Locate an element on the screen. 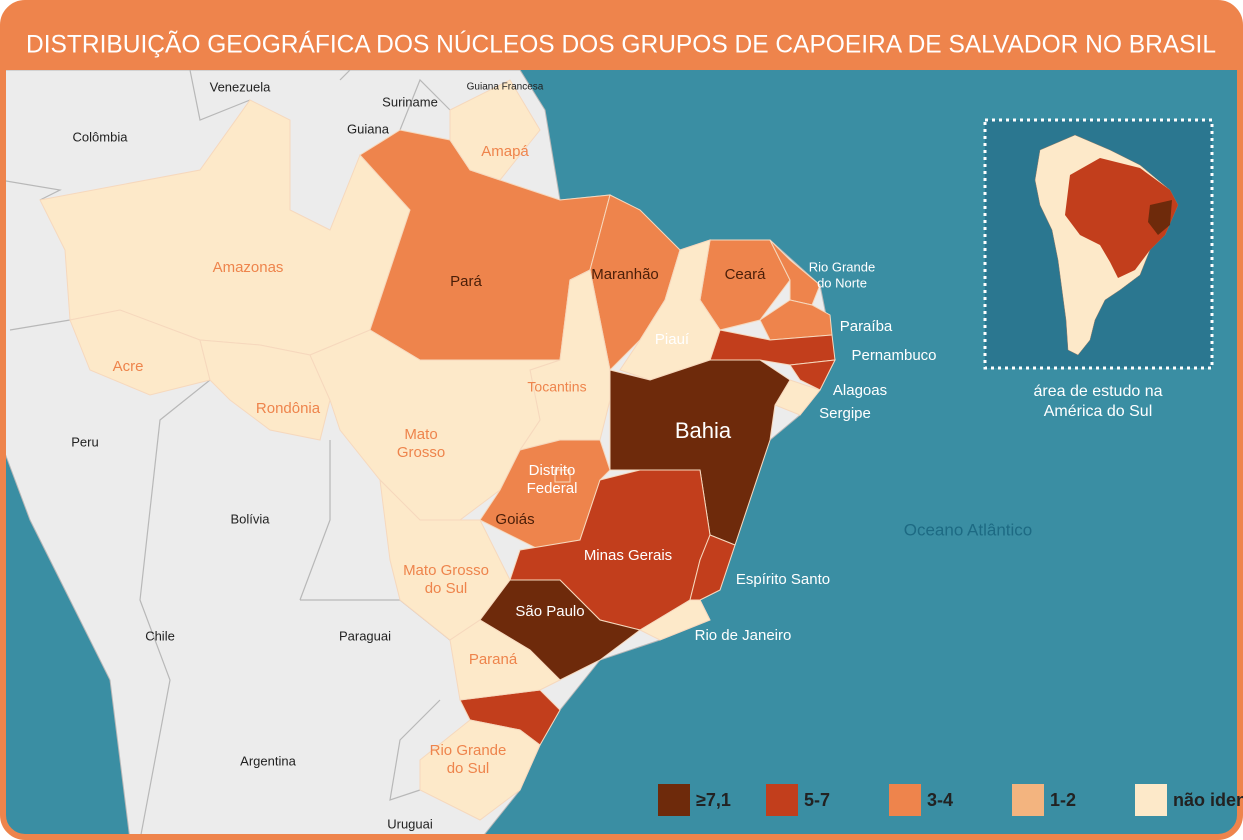 This screenshot has height=840, width=1243. state-label: Rio de Janeiro is located at coordinates (743, 635).